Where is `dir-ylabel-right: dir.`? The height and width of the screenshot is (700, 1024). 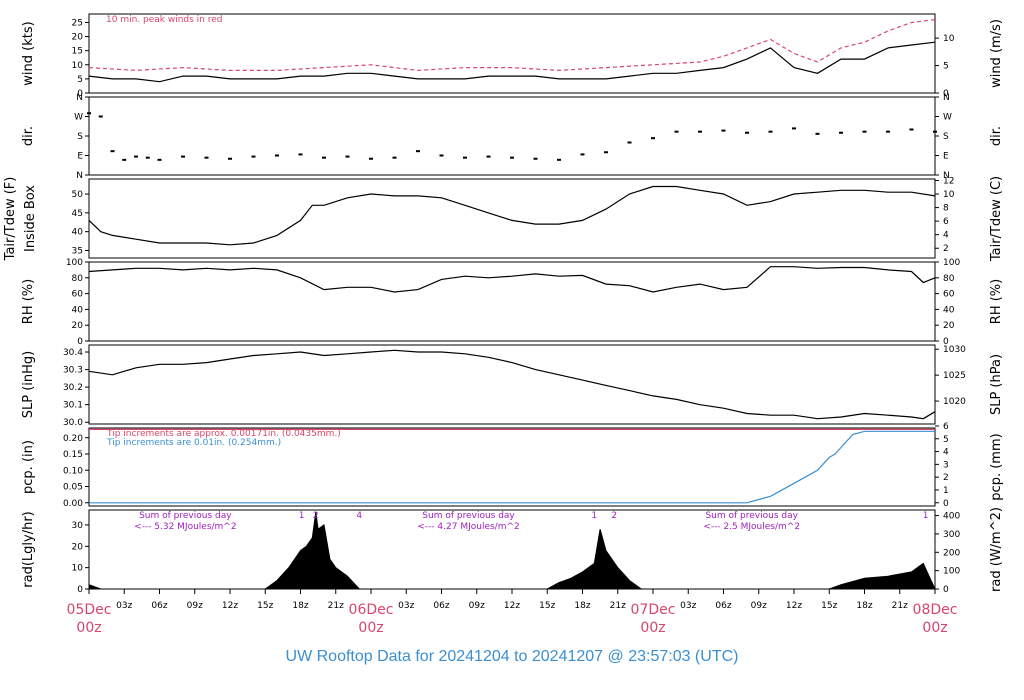 dir-ylabel-right: dir. is located at coordinates (996, 136).